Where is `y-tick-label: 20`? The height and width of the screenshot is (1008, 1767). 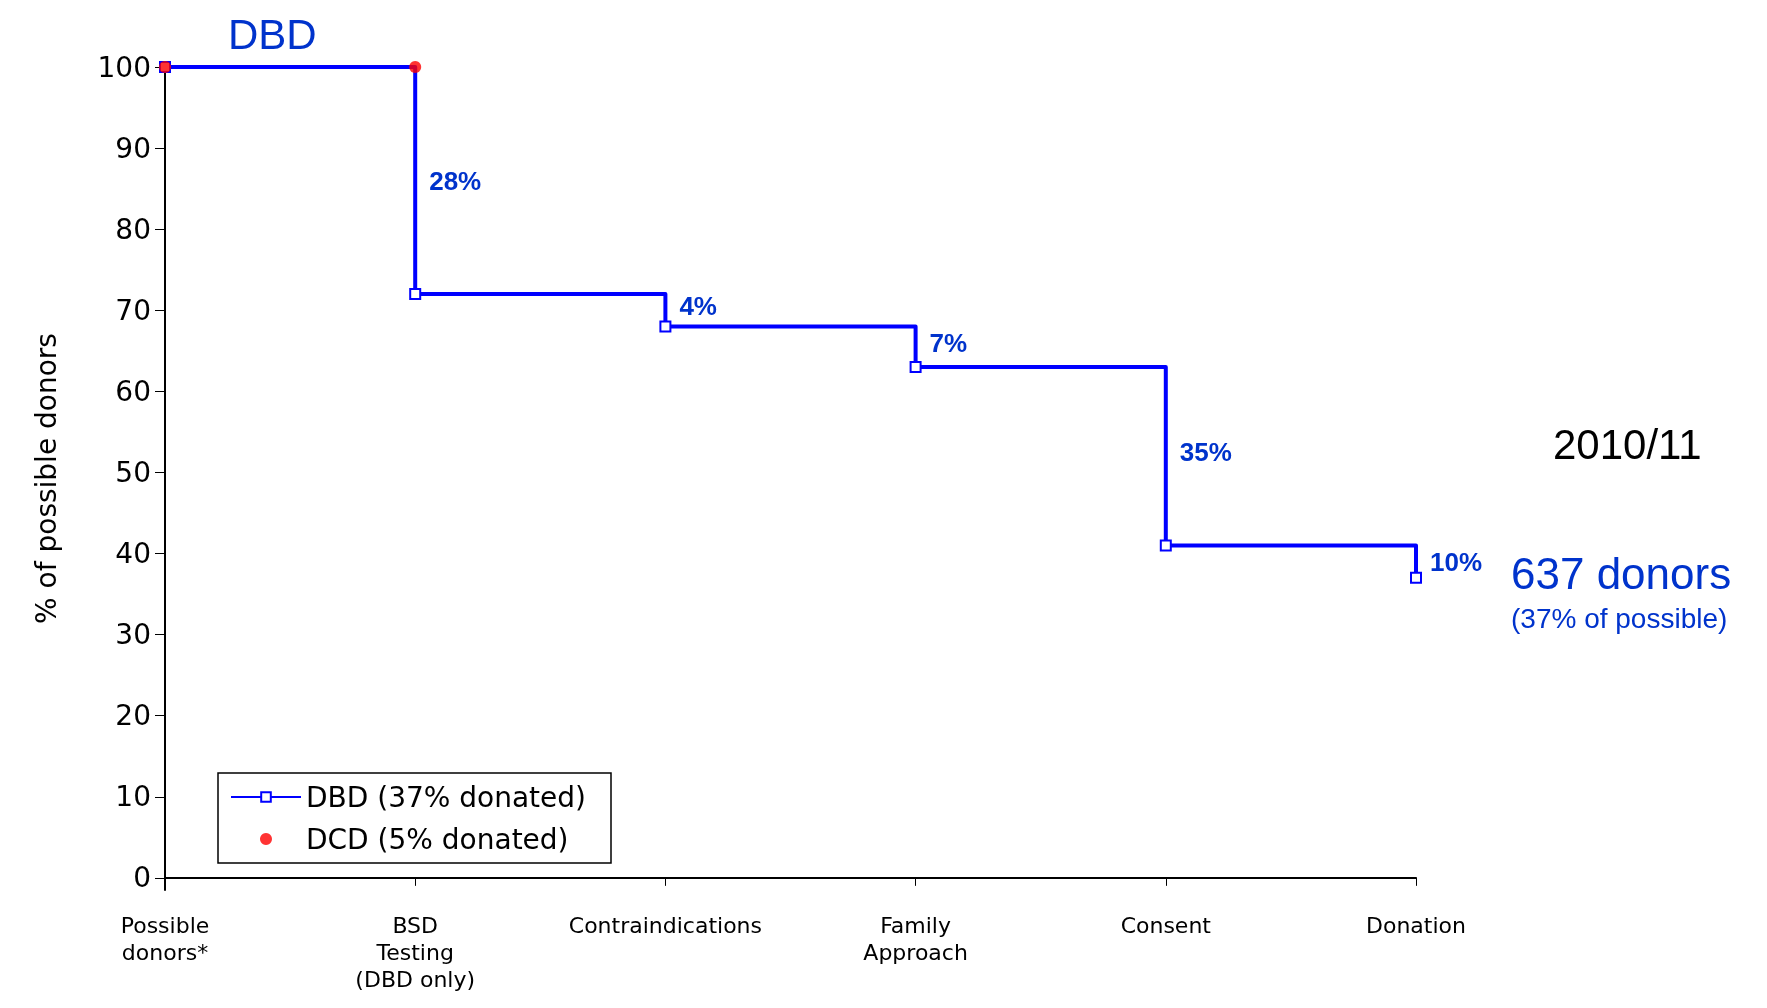
y-tick-label: 20 is located at coordinates (133, 716).